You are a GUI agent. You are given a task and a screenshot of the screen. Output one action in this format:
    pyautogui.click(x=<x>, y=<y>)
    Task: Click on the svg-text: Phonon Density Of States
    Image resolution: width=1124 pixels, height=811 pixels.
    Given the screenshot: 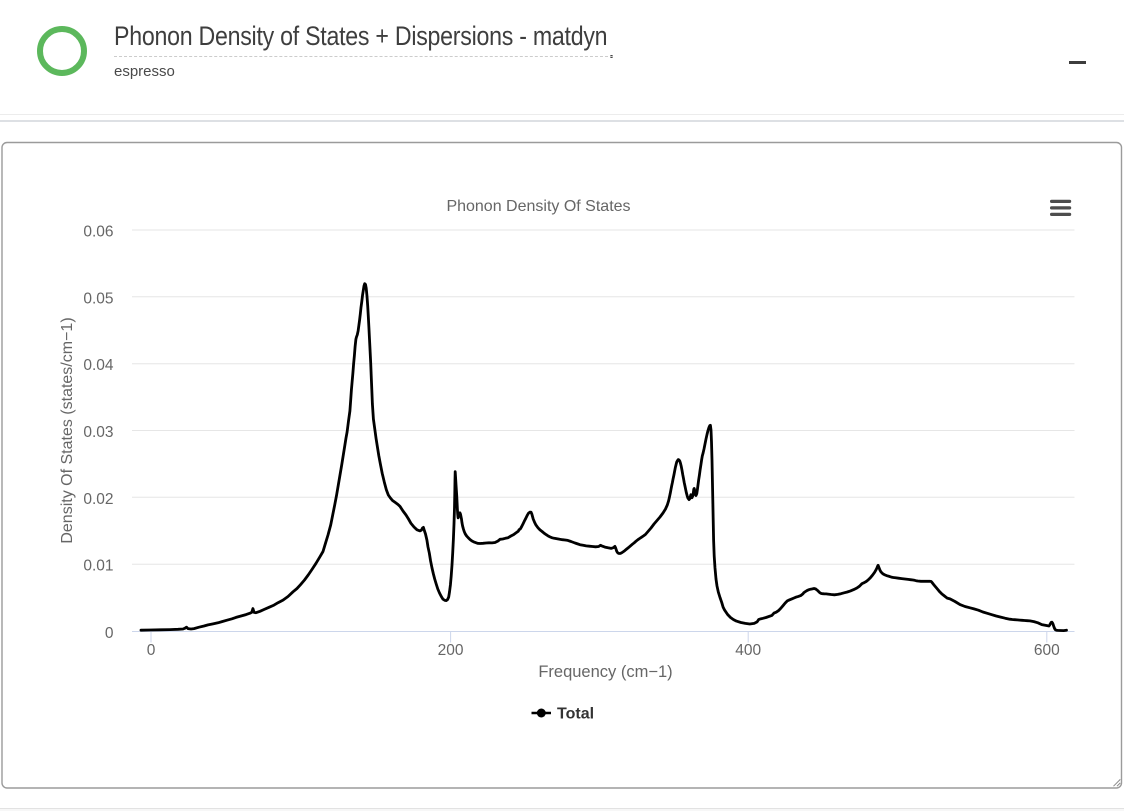 What is the action you would take?
    pyautogui.click(x=538, y=206)
    